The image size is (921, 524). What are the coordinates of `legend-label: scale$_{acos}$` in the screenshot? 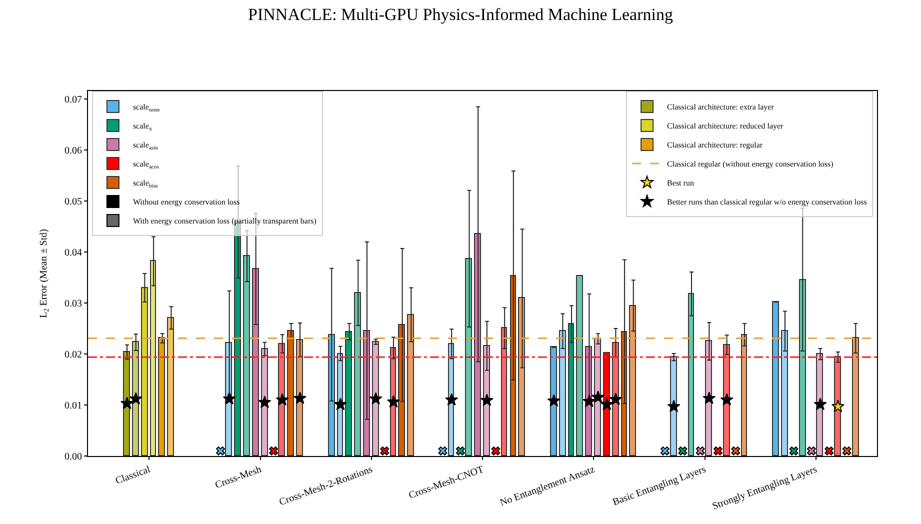 It's located at (145, 165).